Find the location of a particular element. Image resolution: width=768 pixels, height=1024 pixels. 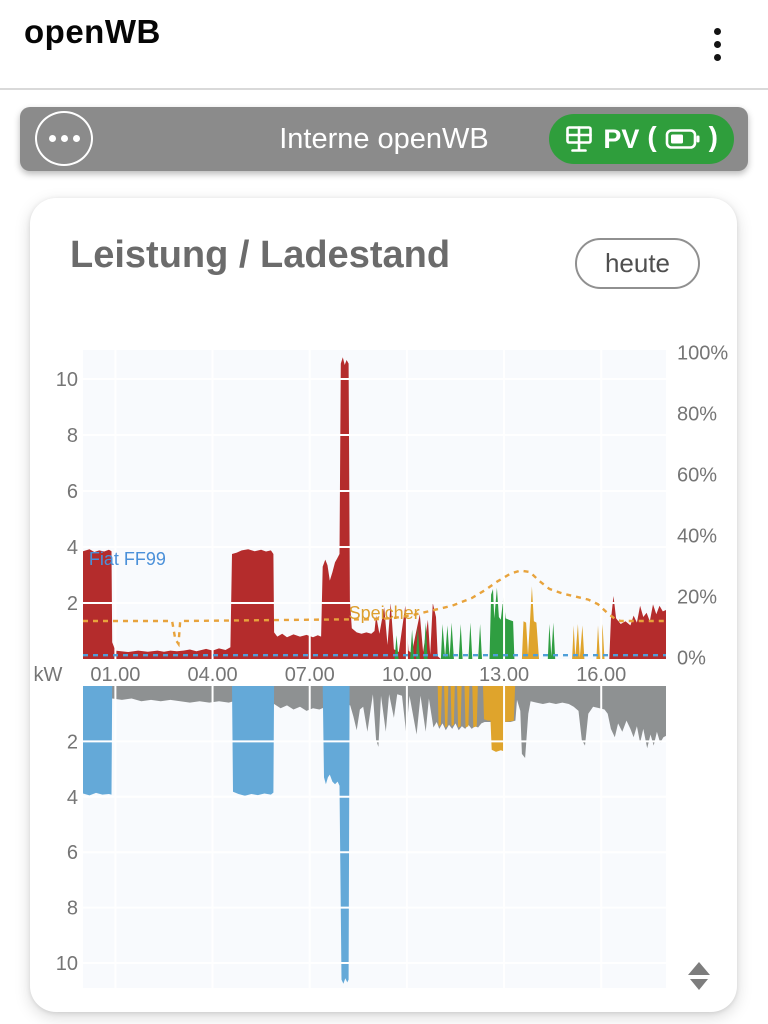

svg-text: 04.00 is located at coordinates (213, 675).